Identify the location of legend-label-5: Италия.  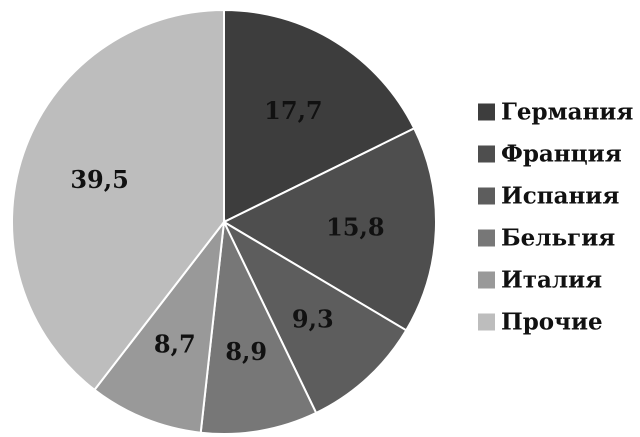
(551, 280).